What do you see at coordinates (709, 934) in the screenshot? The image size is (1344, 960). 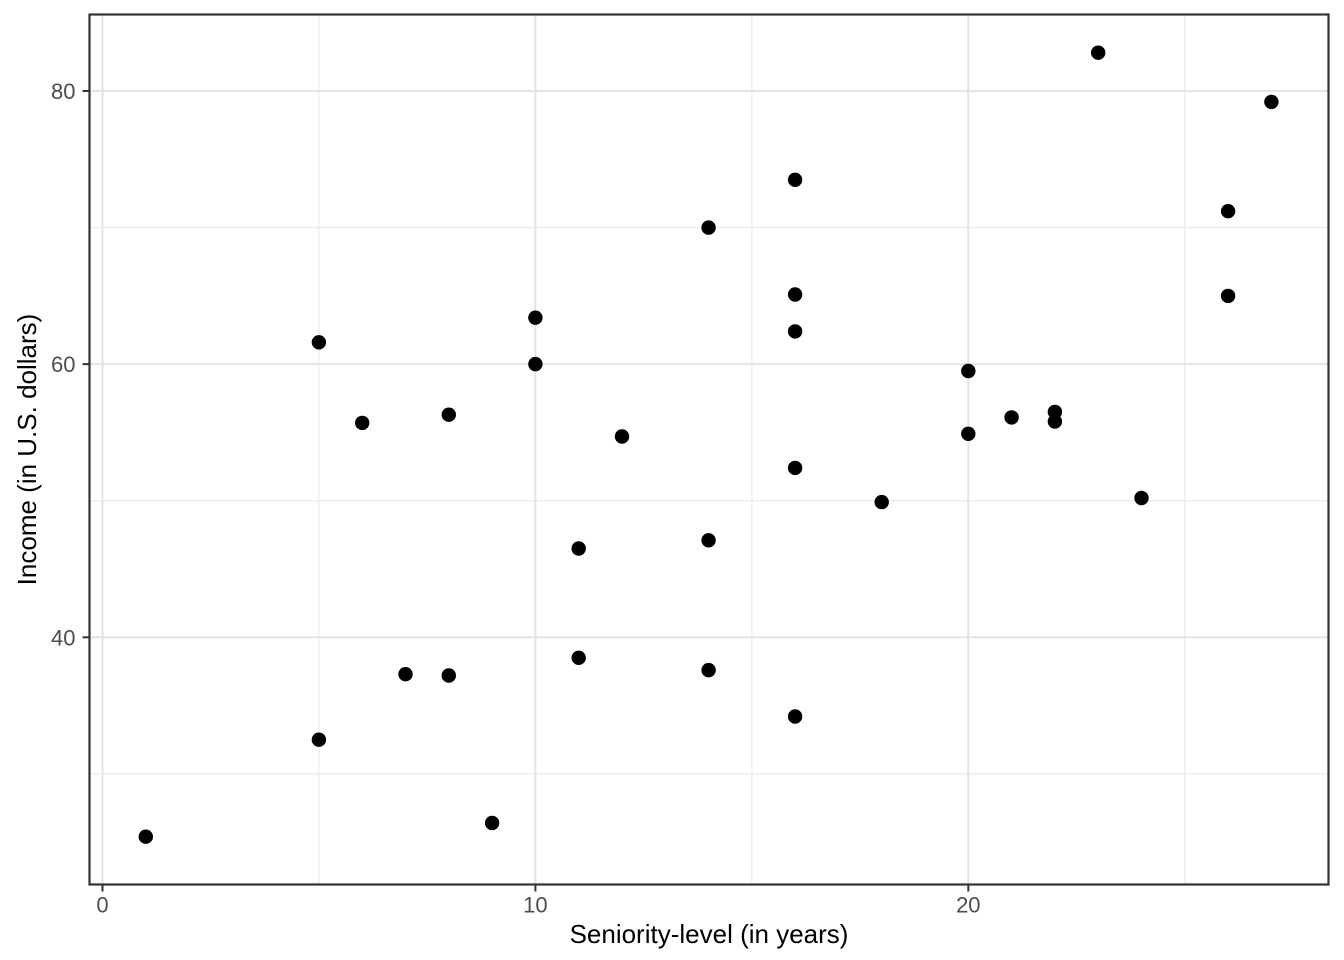 I see `x-axis-title: Seniority-level (in years)` at bounding box center [709, 934].